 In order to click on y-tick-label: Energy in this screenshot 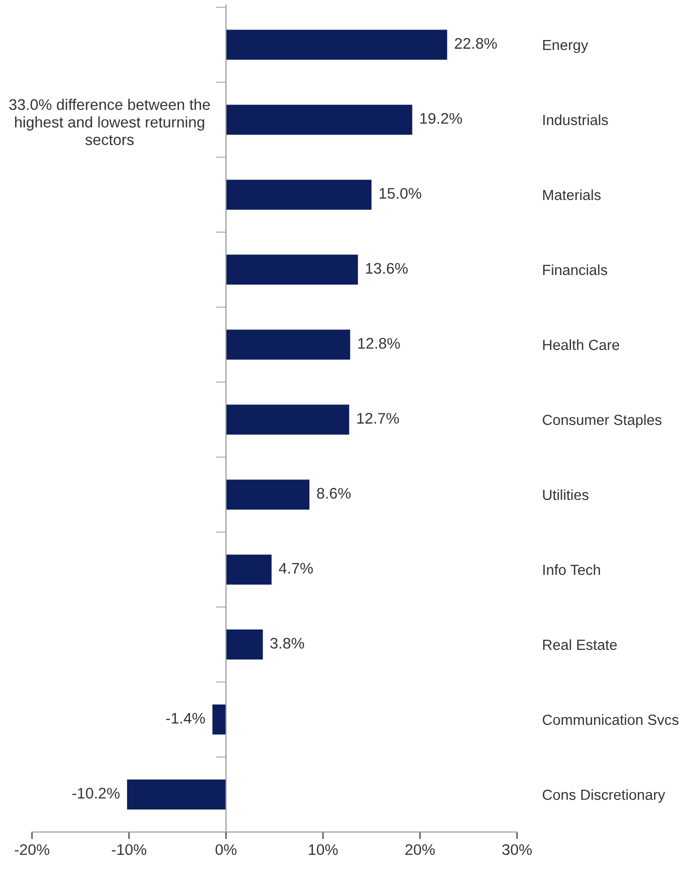, I will do `click(565, 47)`.